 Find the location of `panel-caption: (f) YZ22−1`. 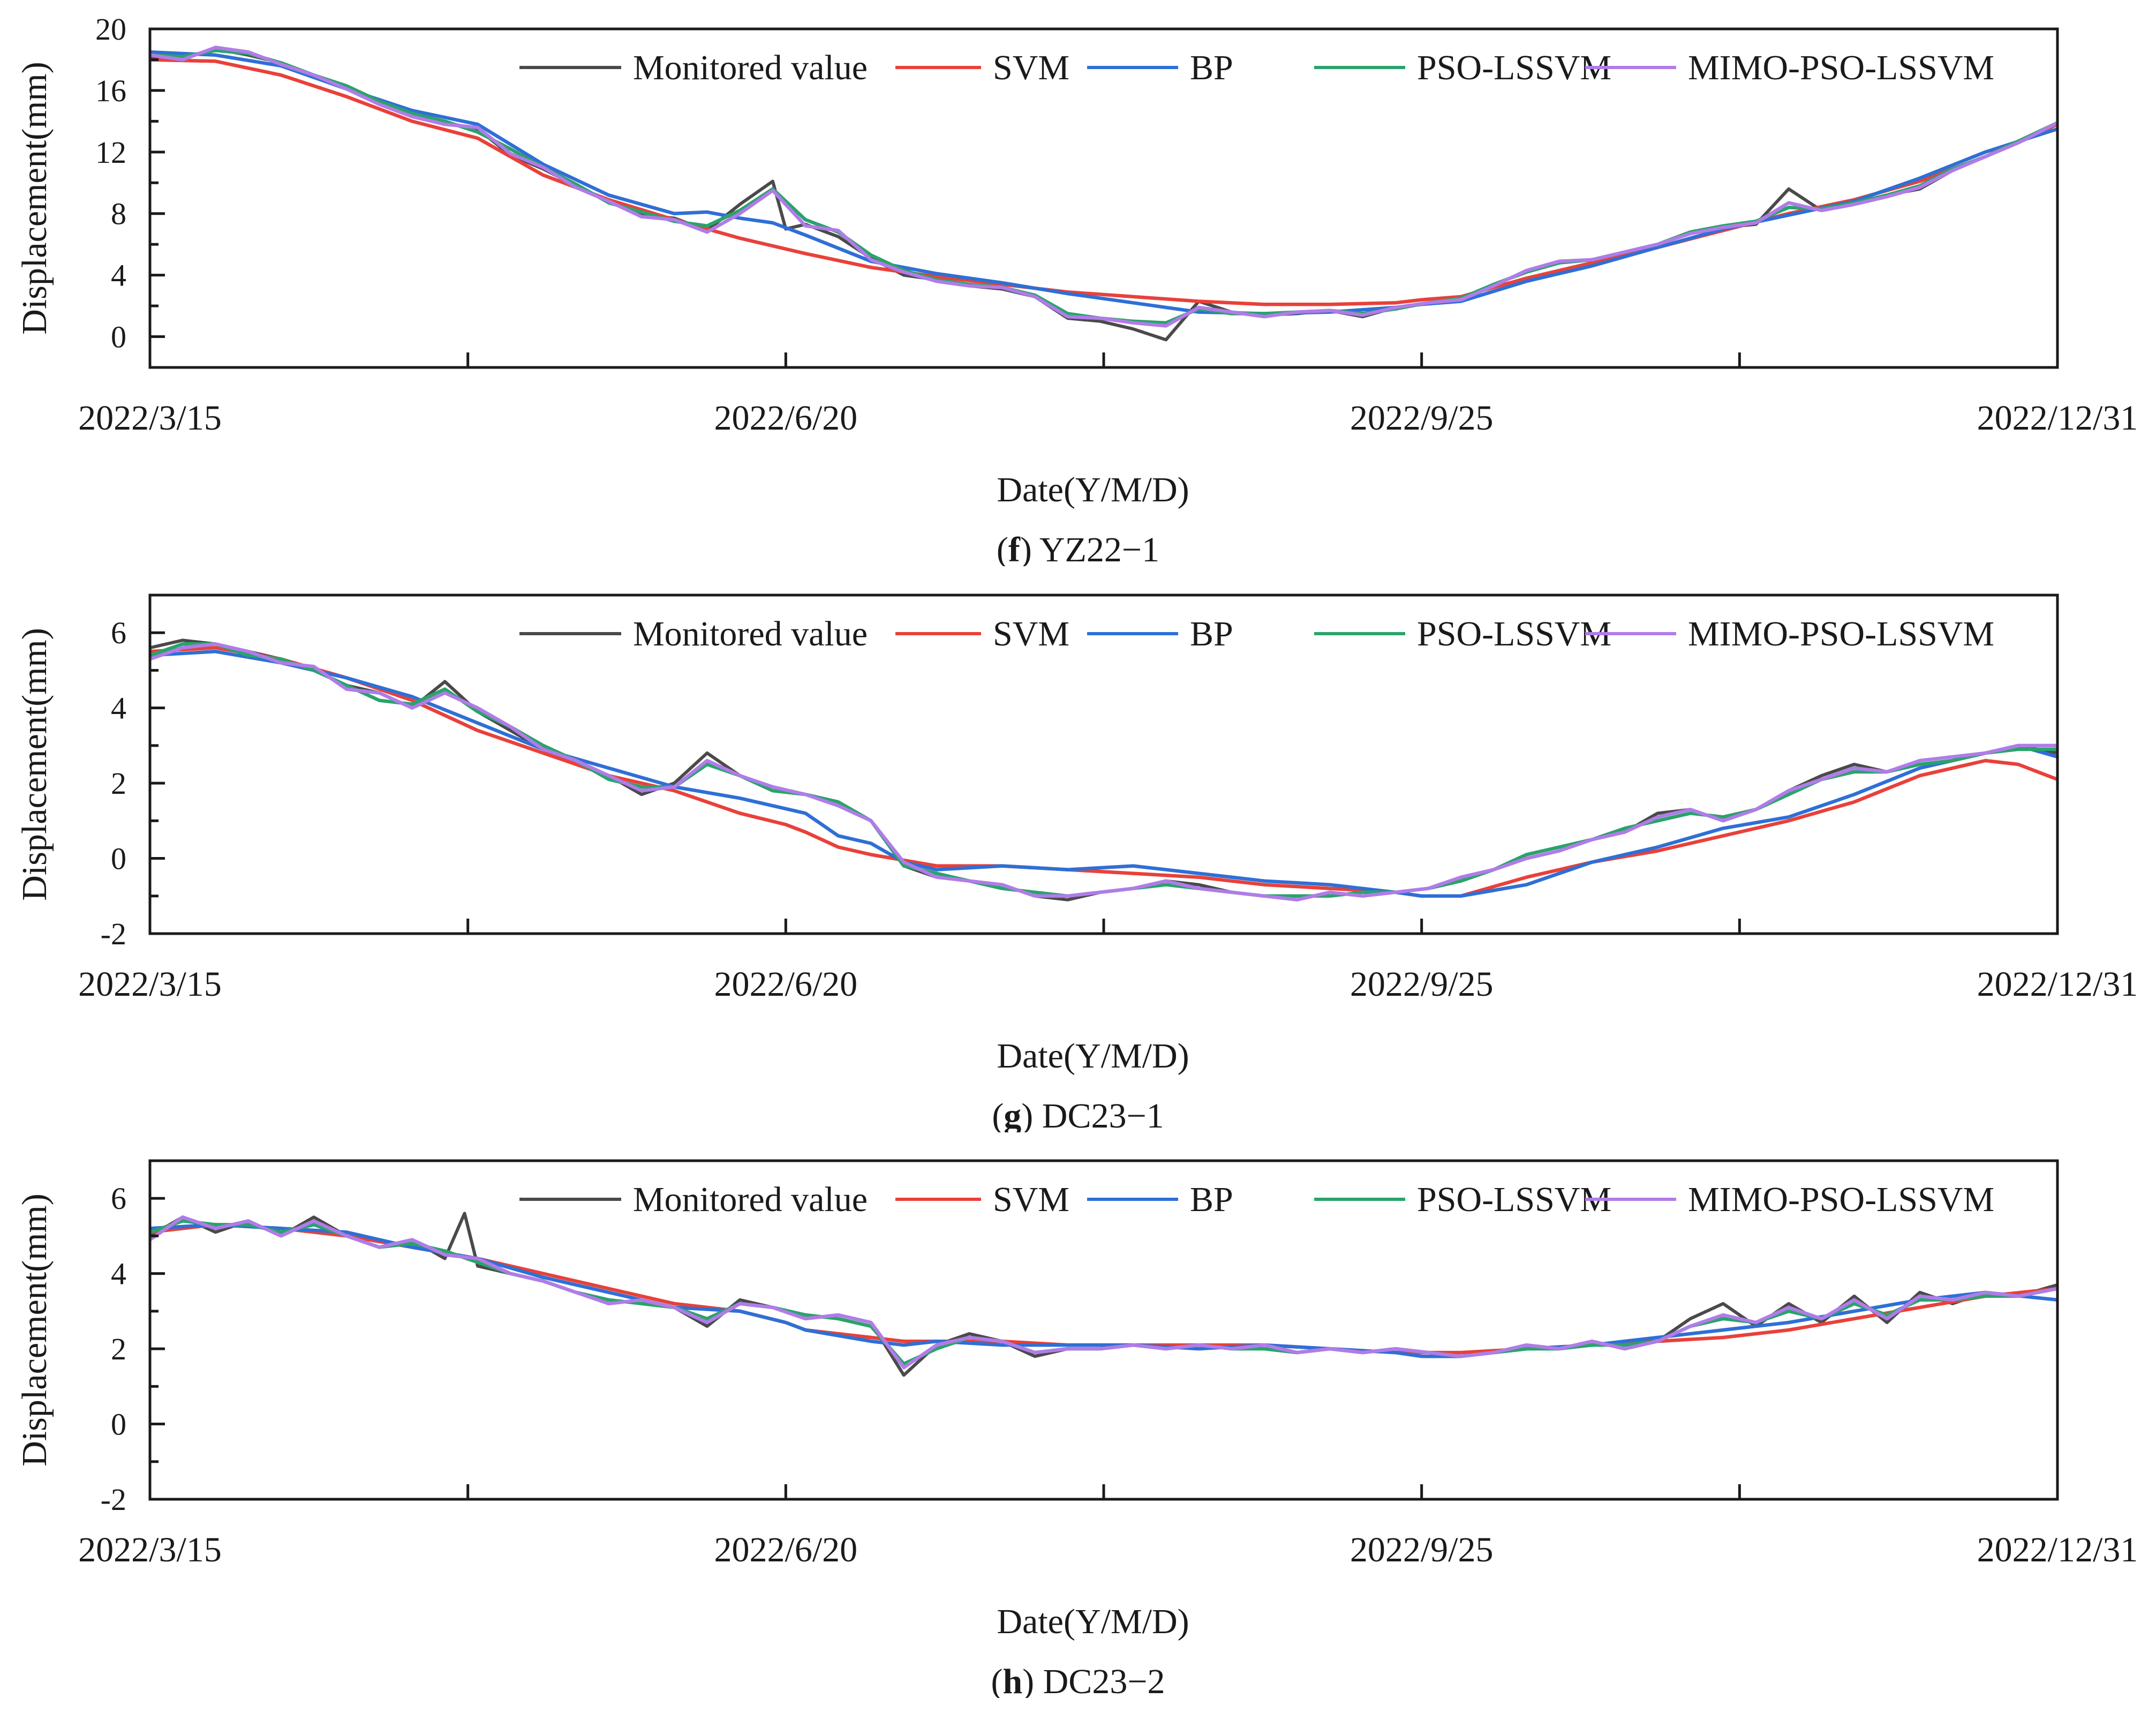

panel-caption: (f) YZ22−1 is located at coordinates (1078, 548).